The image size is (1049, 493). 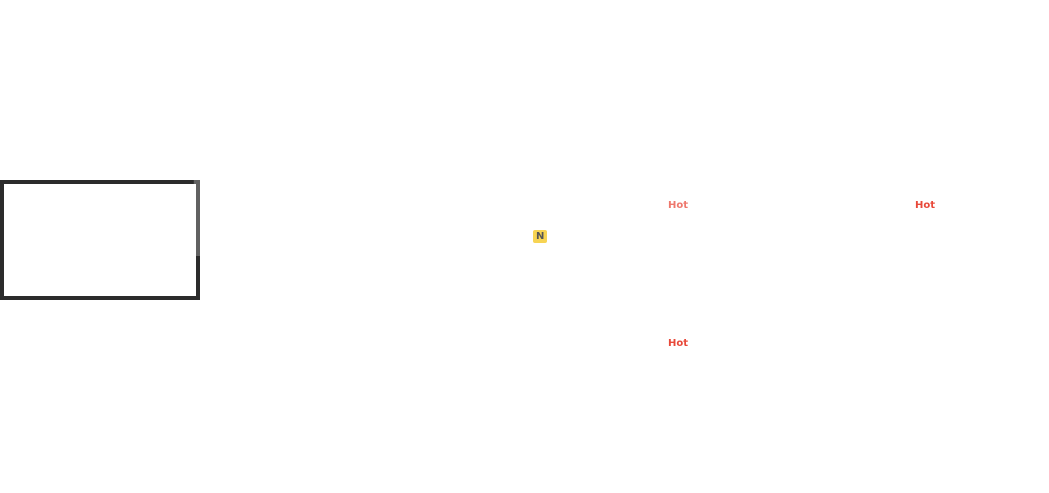 What do you see at coordinates (783, 275) in the screenshot?
I see `tile-change: -8.21%` at bounding box center [783, 275].